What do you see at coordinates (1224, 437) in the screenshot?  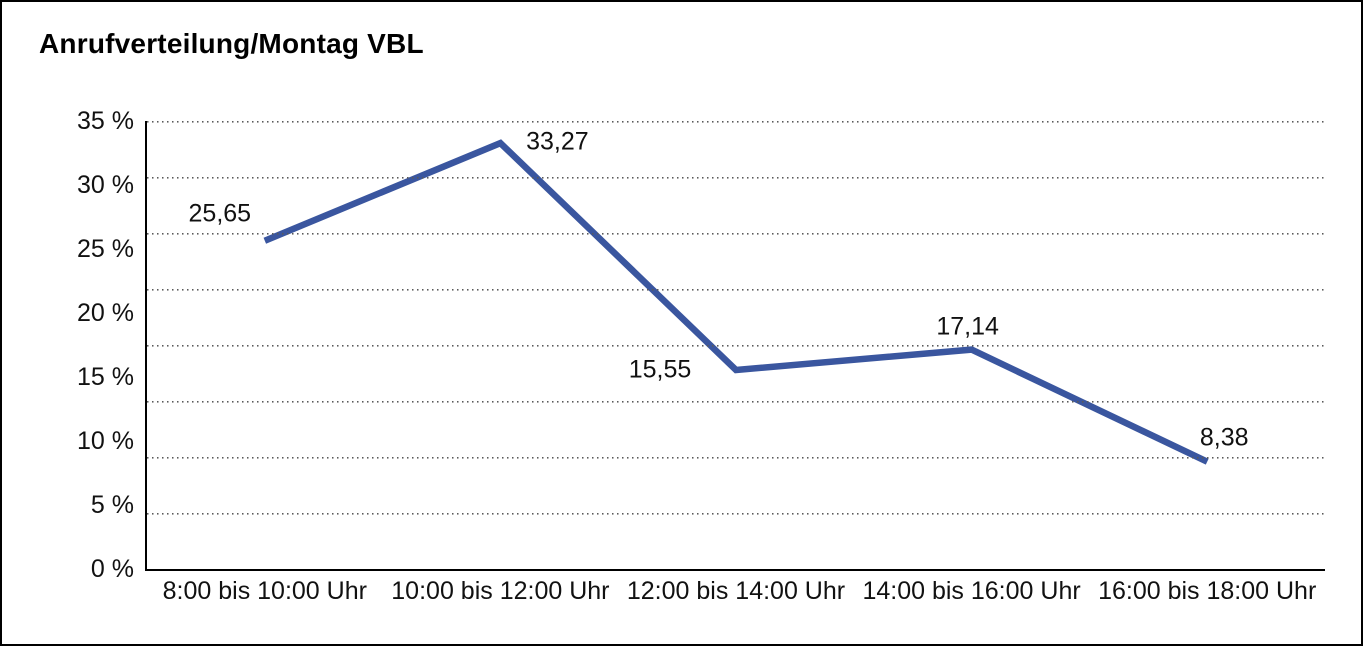 I see `data-point-label: 8,38` at bounding box center [1224, 437].